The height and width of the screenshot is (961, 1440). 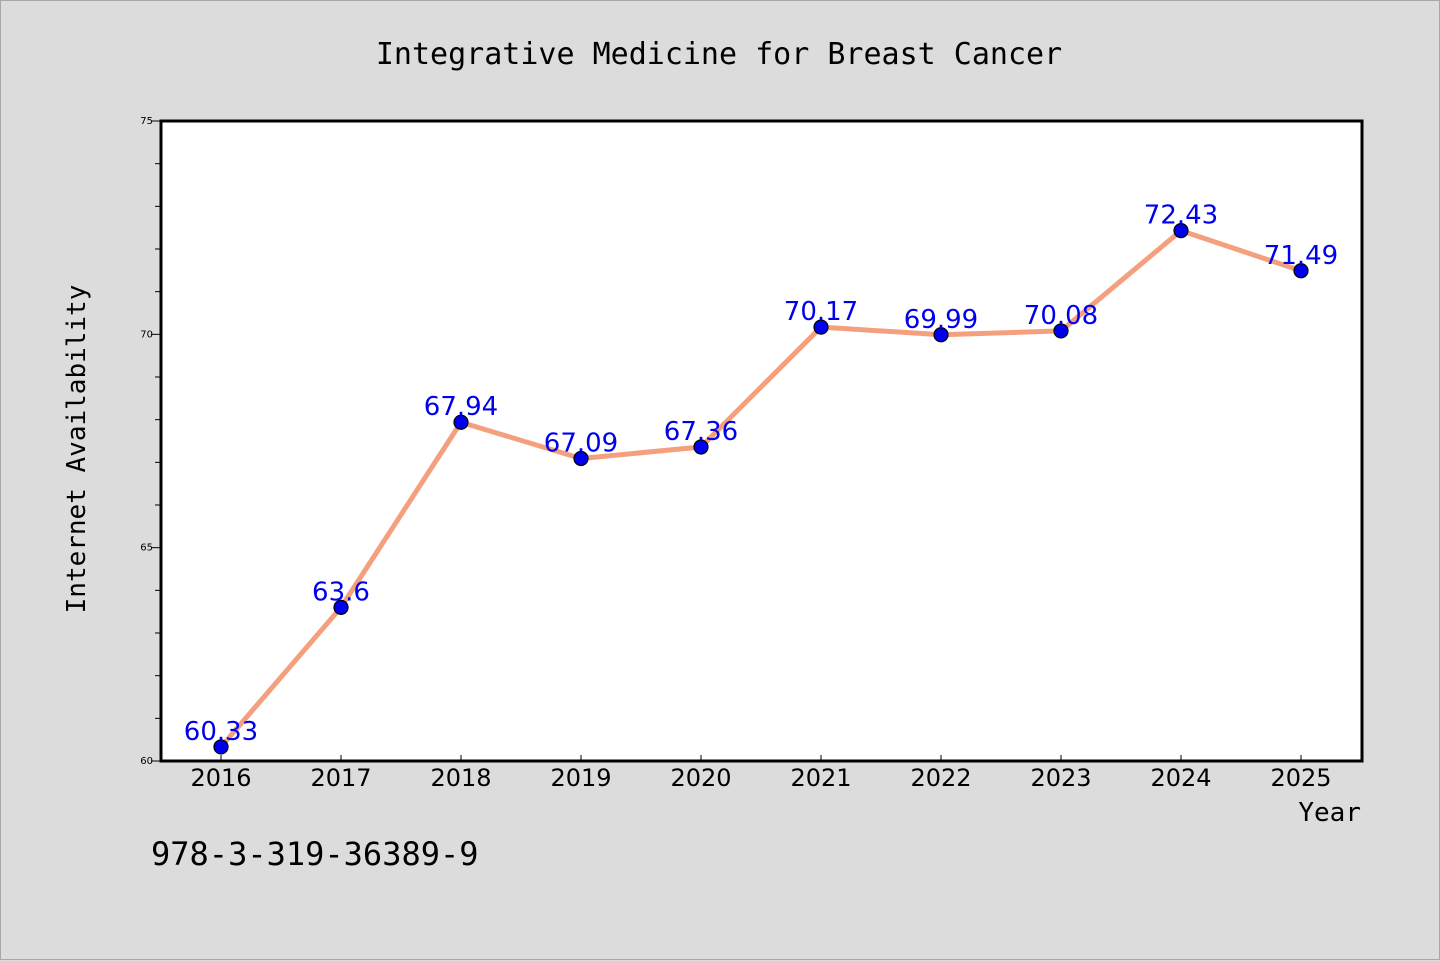 What do you see at coordinates (150, 441) in the screenshot?
I see `y-axis: 60 65 70 75` at bounding box center [150, 441].